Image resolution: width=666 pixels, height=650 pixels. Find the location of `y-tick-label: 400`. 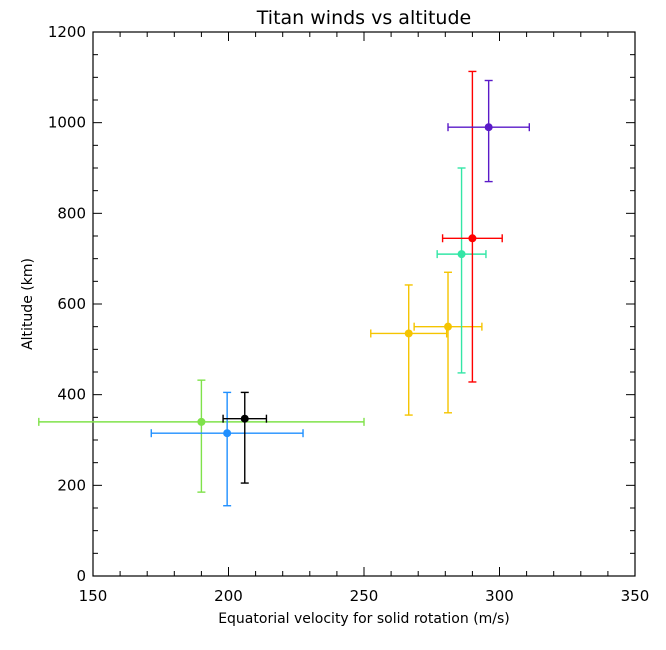

y-tick-label: 400 is located at coordinates (71, 395).